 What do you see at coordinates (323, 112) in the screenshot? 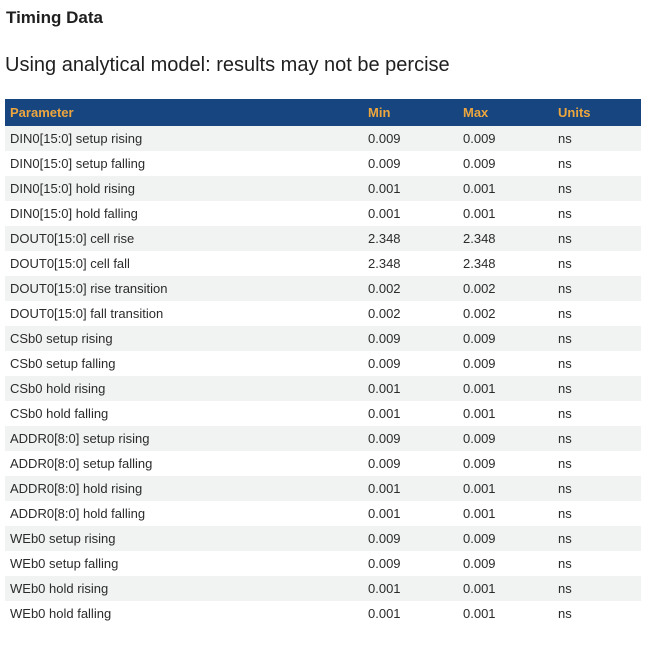
I see `table-header: Parameter Min Max Units` at bounding box center [323, 112].